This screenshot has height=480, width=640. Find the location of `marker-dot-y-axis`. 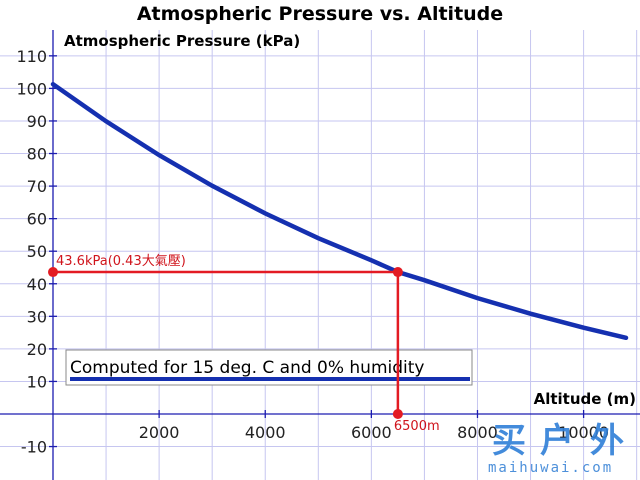

marker-dot-y-axis is located at coordinates (53, 272).